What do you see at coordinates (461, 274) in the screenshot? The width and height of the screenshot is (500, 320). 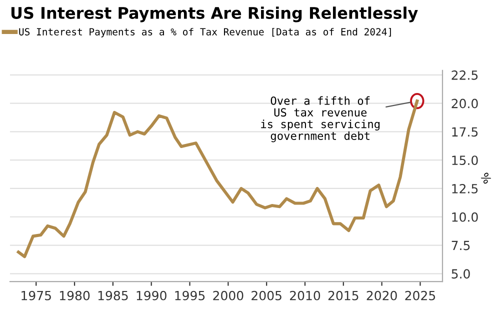 I see `y-tick-label: 5.0` at bounding box center [461, 274].